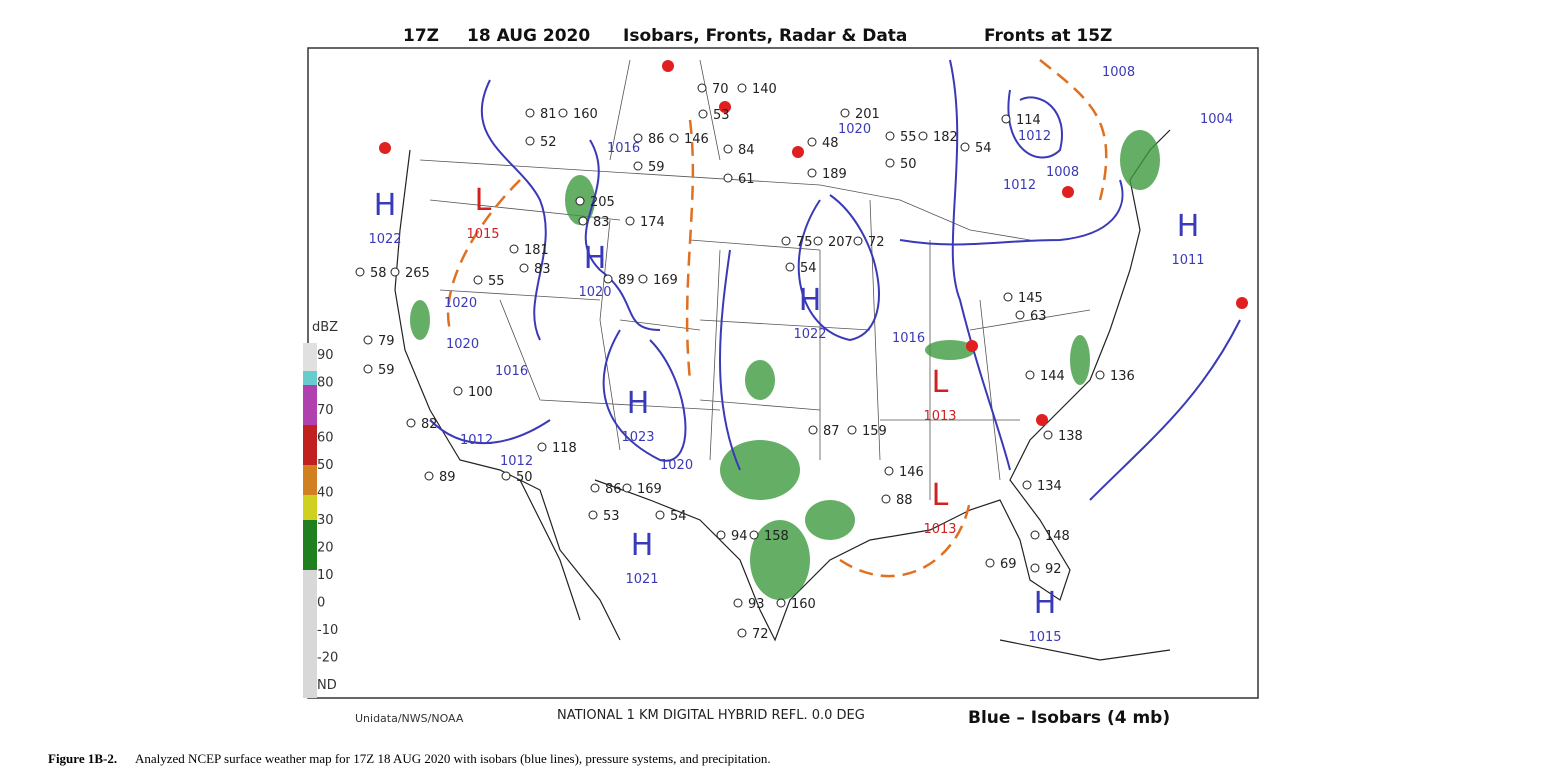 The width and height of the screenshot is (1566, 780). Describe the element at coordinates (764, 89) in the screenshot. I see `station-value: 140` at that location.